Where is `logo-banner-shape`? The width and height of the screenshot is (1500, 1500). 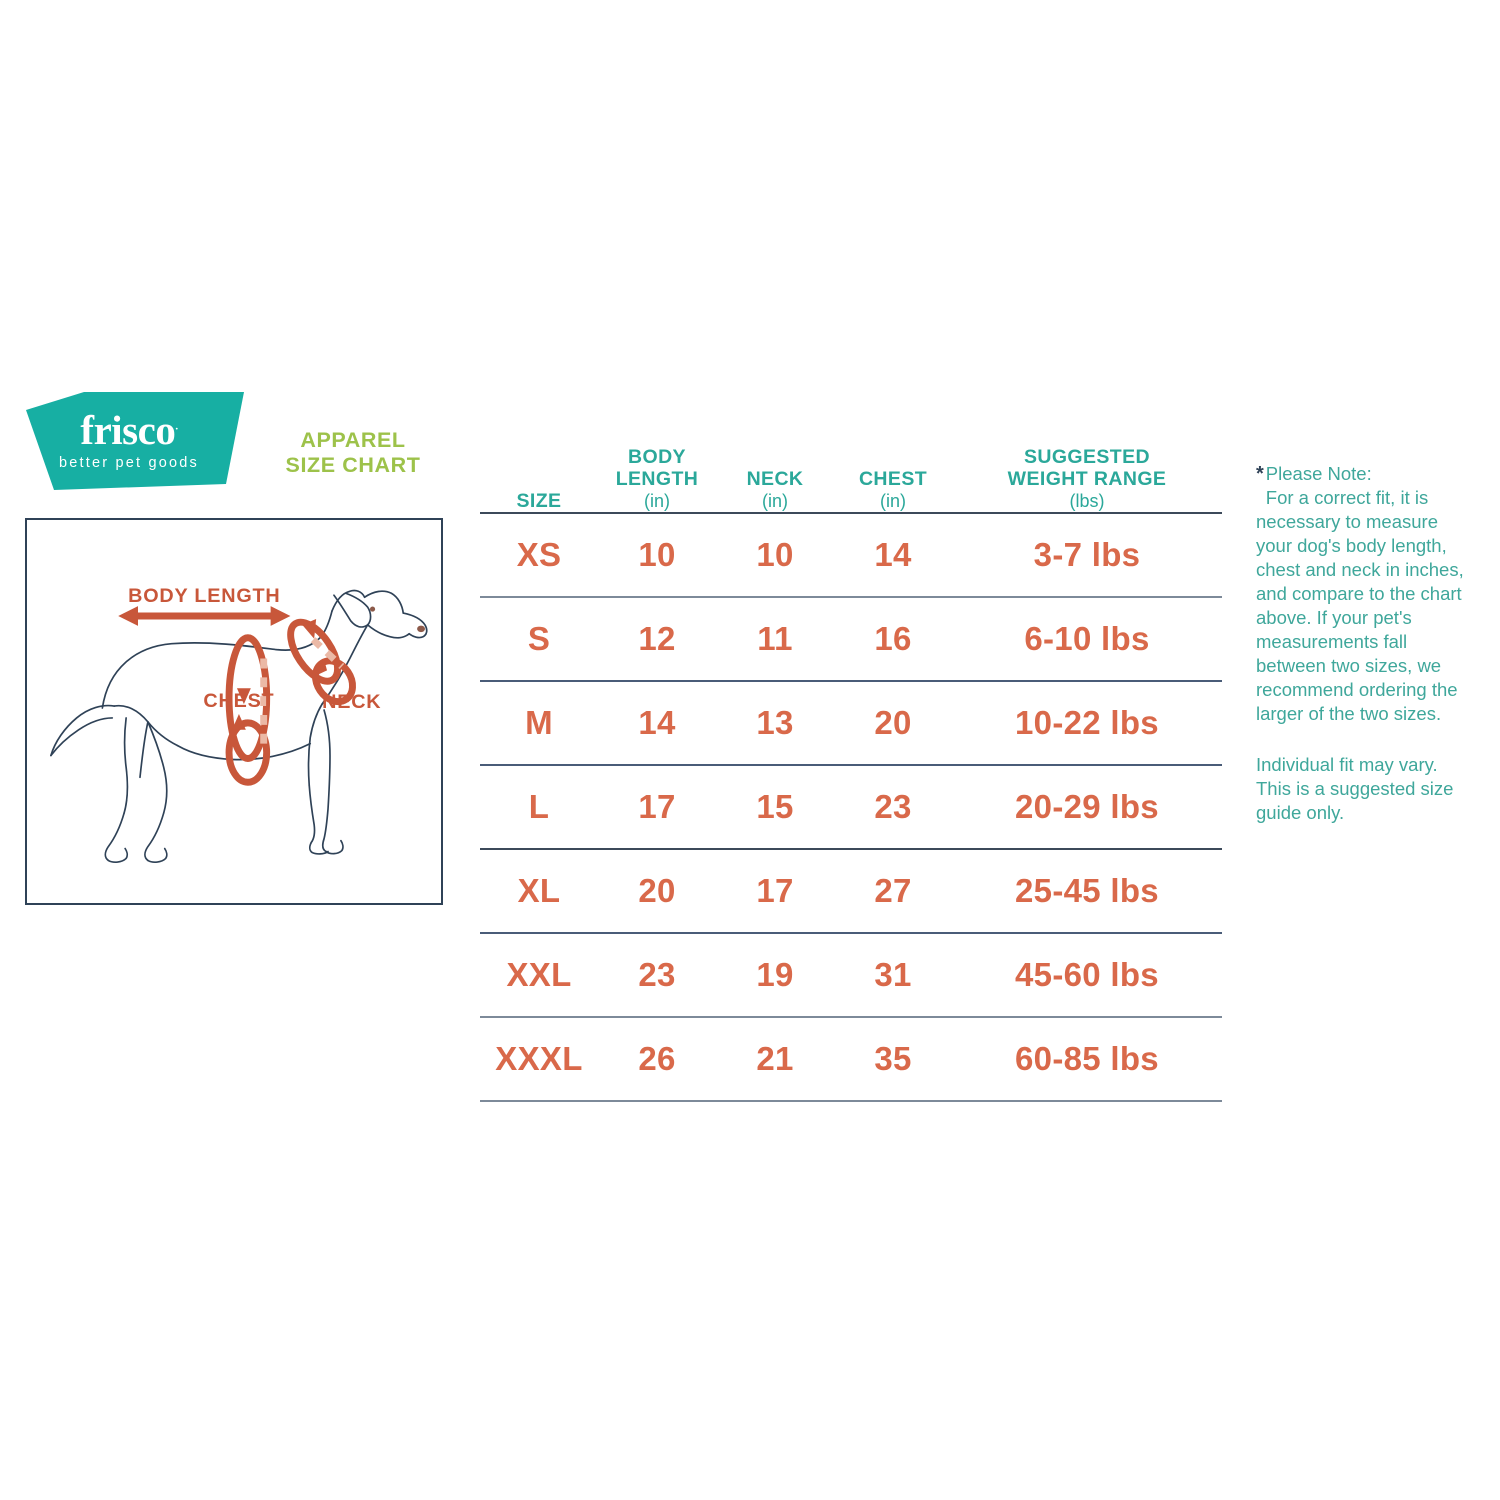
logo-banner-shape is located at coordinates (135, 441).